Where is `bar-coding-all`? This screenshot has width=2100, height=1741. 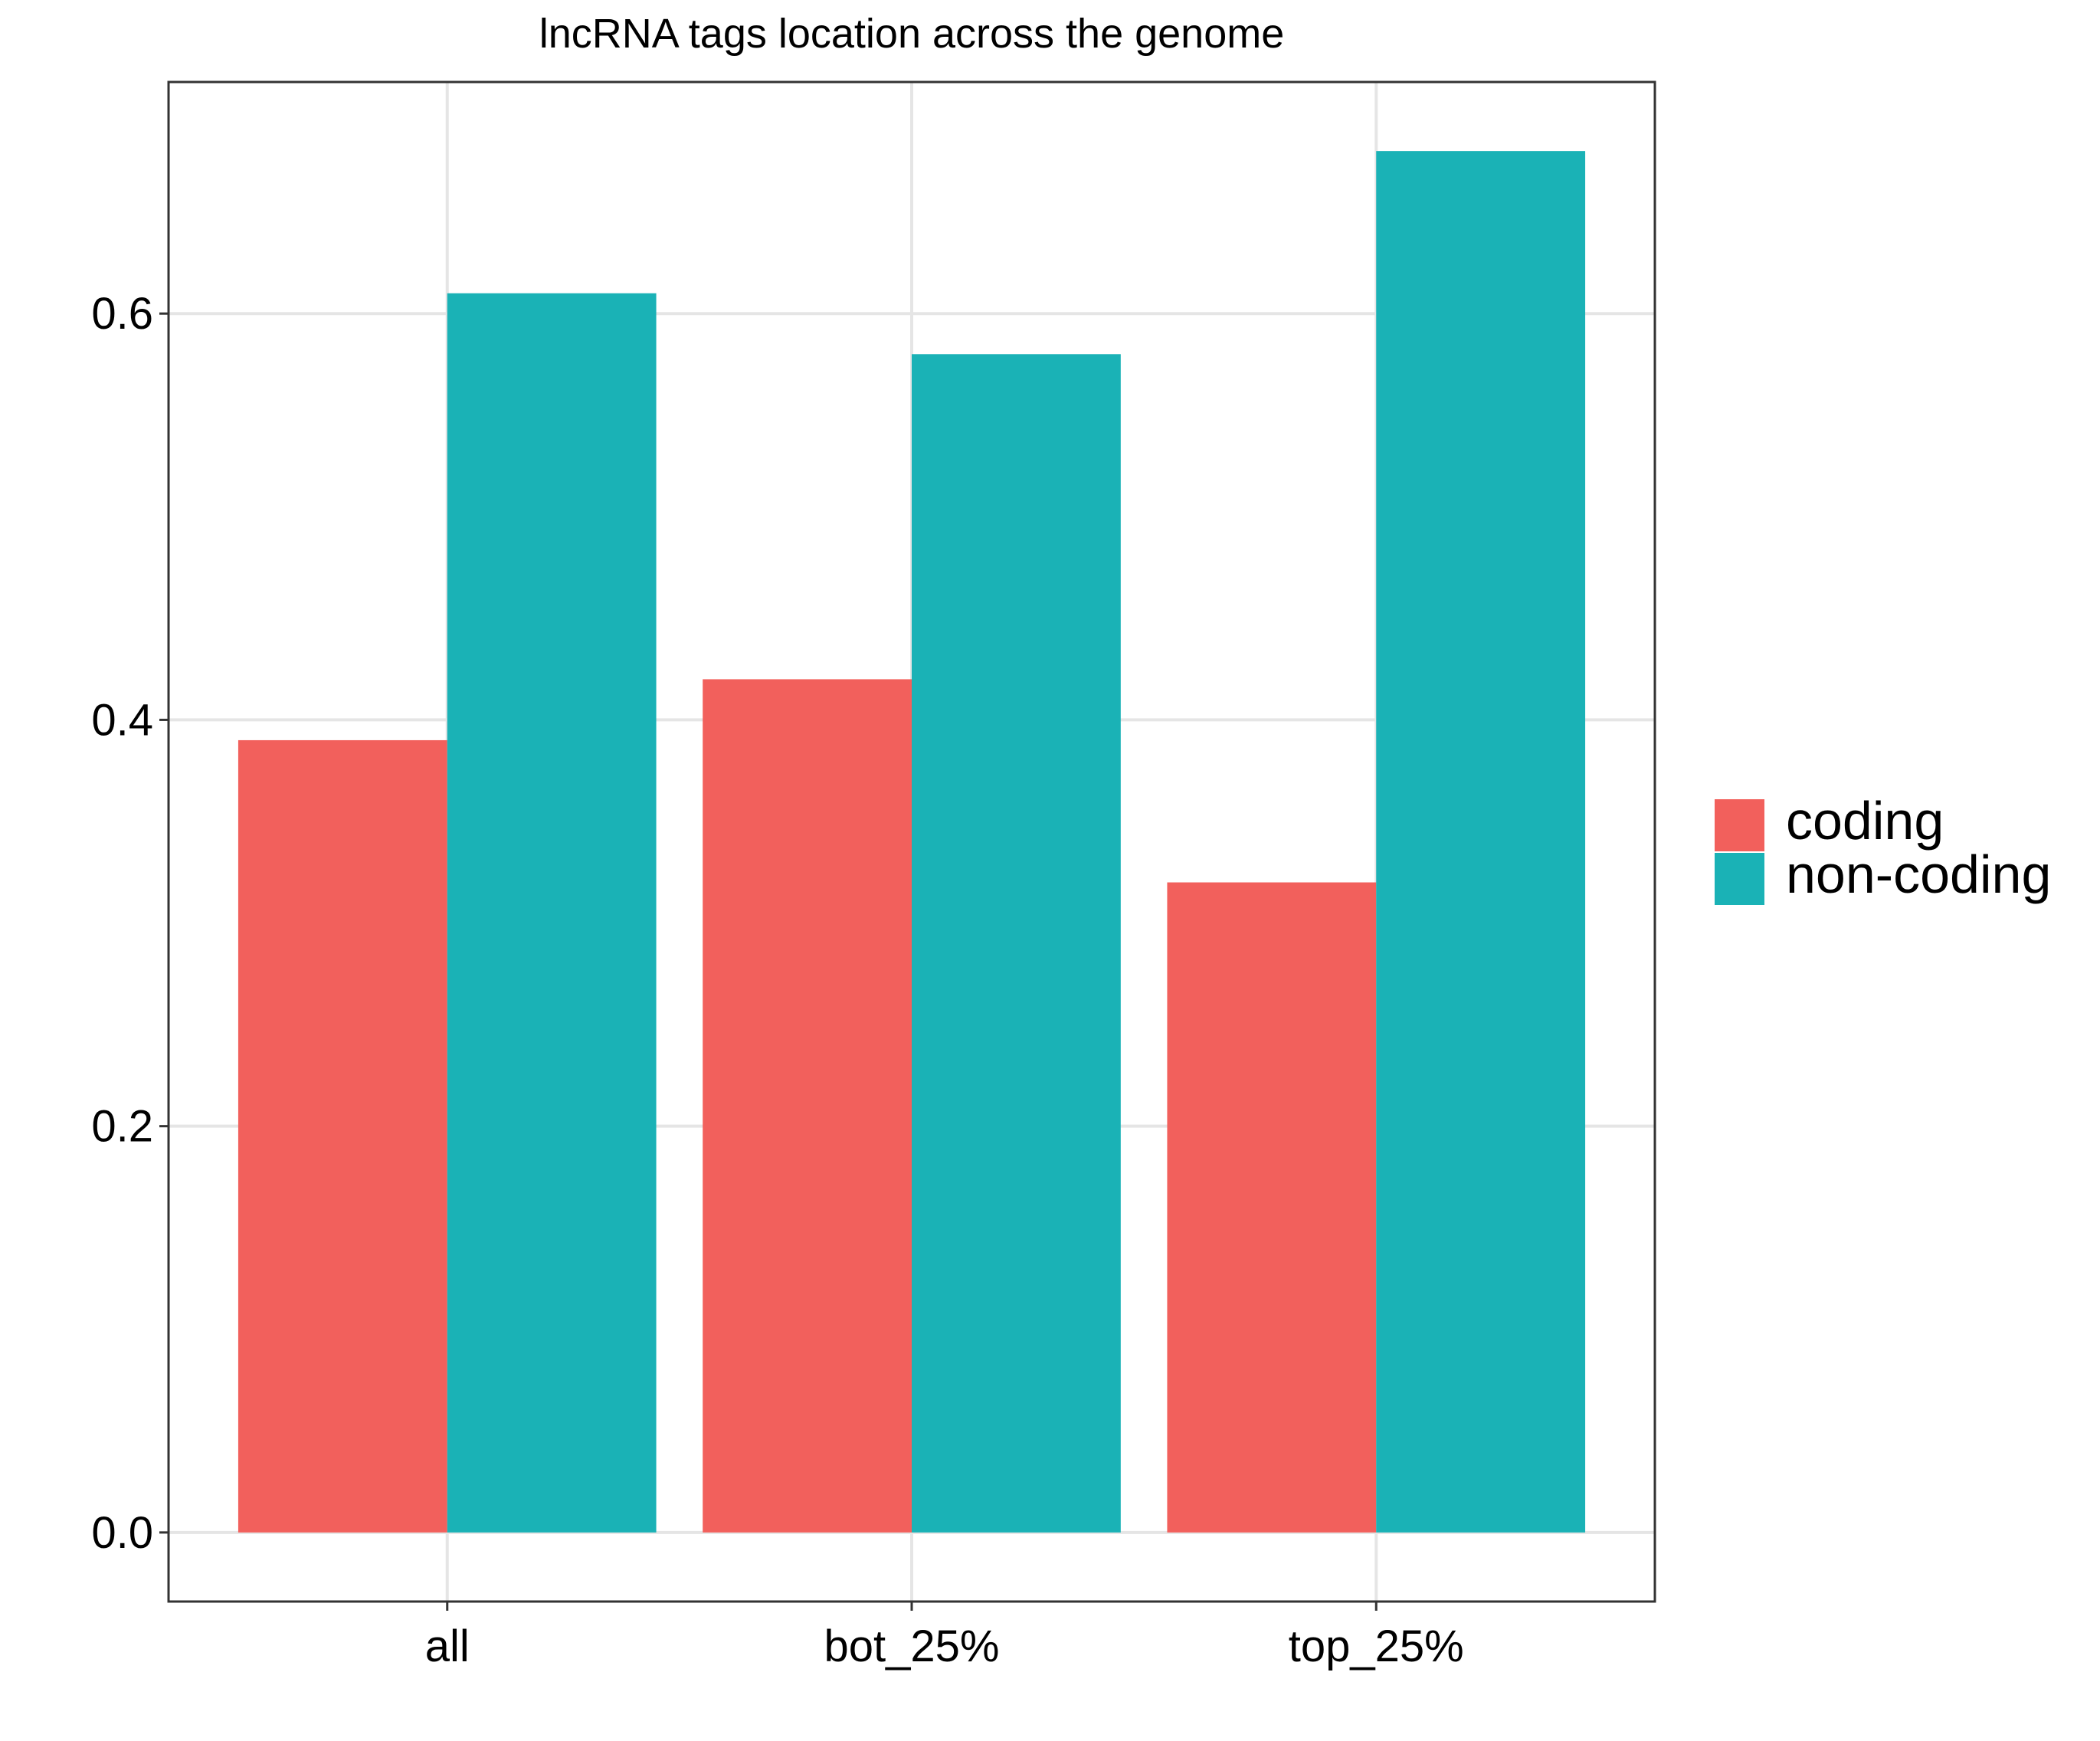 bar-coding-all is located at coordinates (343, 1136).